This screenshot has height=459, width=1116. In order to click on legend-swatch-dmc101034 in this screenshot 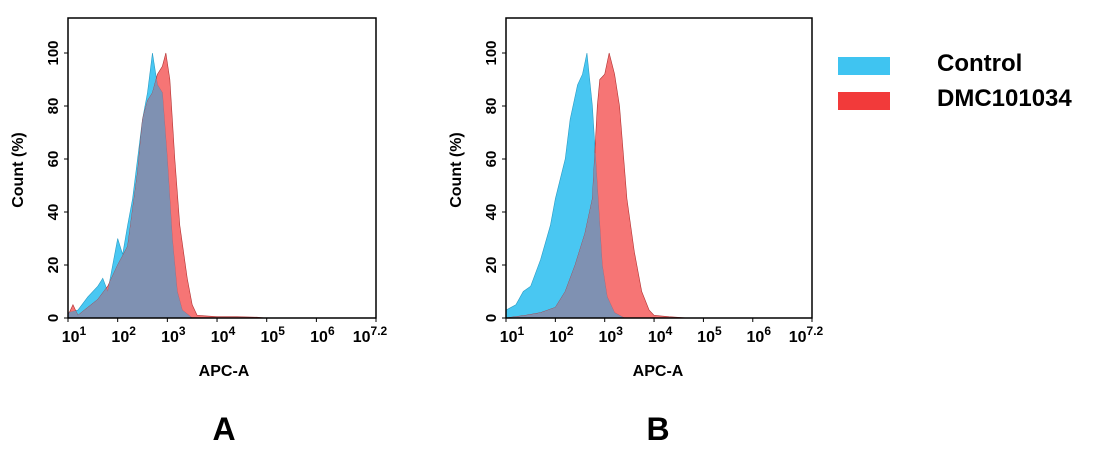, I will do `click(864, 101)`.